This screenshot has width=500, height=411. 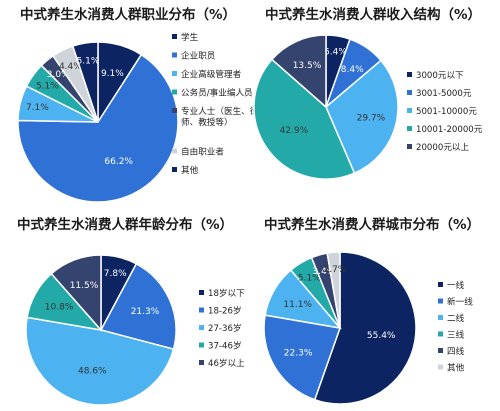 I want to click on slice-label: 10.8%, so click(x=59, y=308).